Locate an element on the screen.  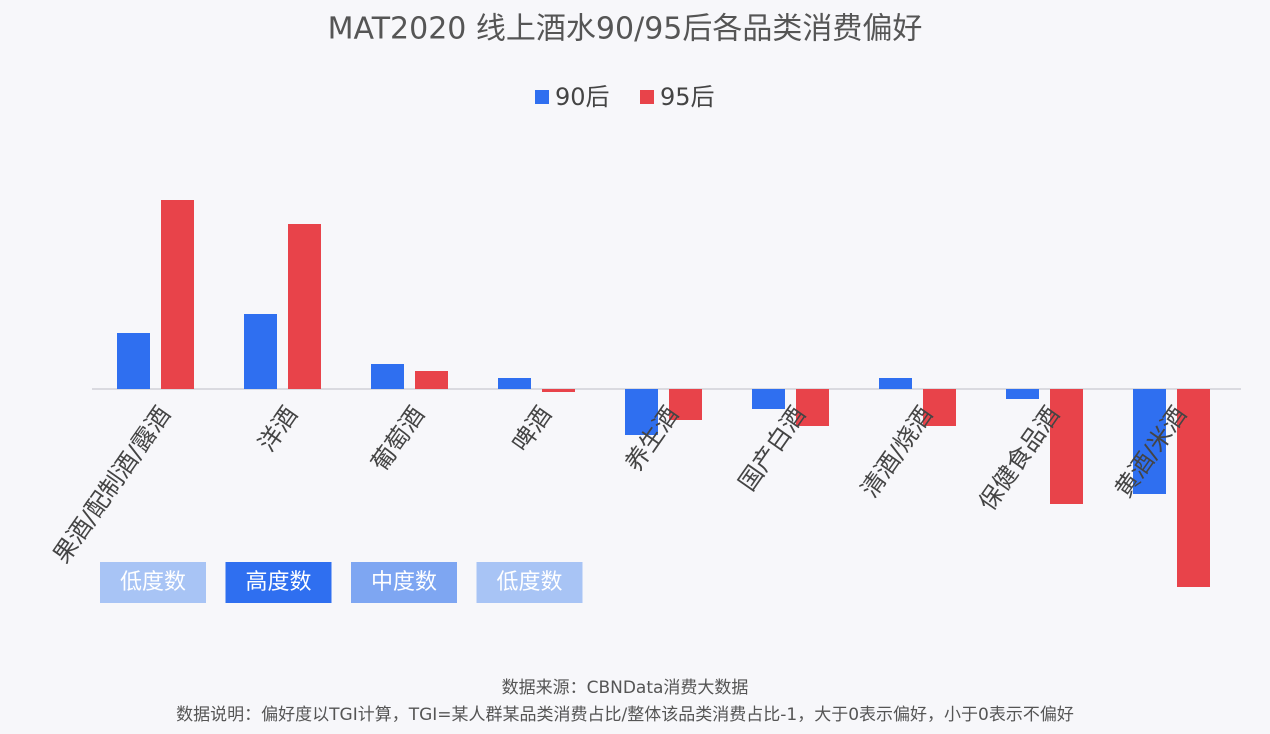
x-tick-label: 葡萄酒 is located at coordinates (398, 438).